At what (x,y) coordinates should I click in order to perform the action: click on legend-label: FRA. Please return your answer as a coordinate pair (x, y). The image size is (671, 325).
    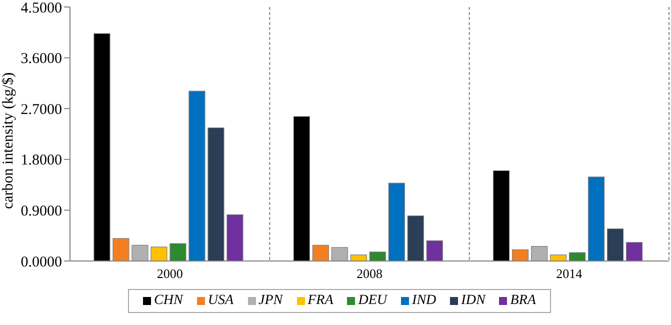
    Looking at the image, I should click on (321, 301).